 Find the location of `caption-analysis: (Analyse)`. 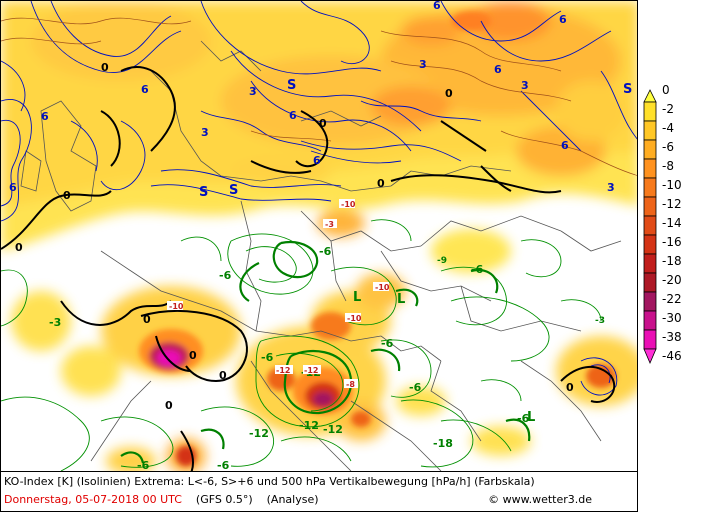

caption-analysis: (Analyse) is located at coordinates (292, 499).